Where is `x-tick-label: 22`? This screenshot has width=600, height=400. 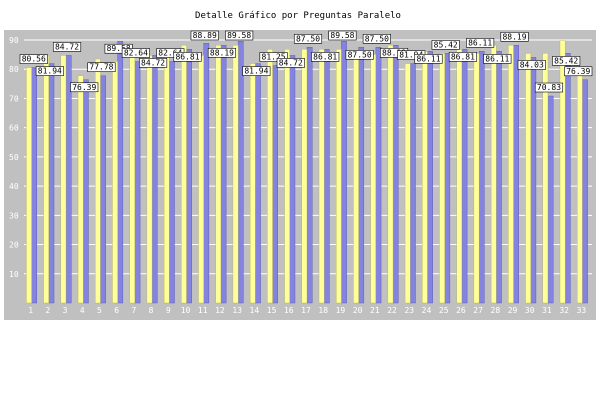
x-tick-label: 22 is located at coordinates (392, 310).